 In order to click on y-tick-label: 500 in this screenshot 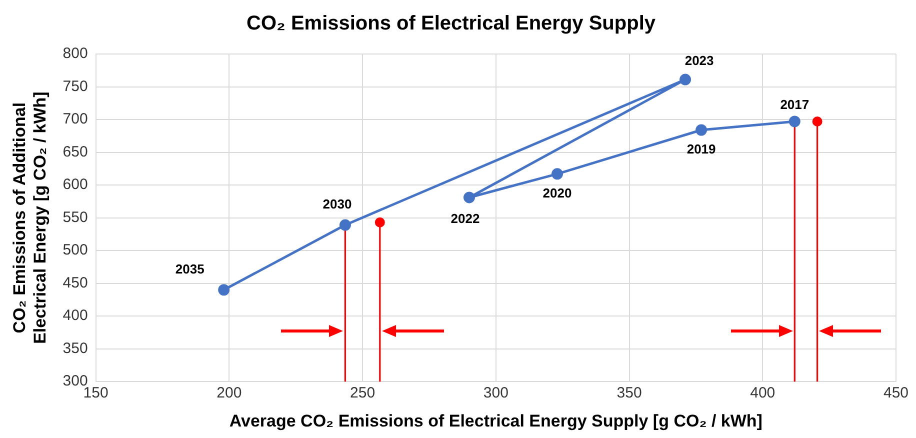, I will do `click(75, 250)`.